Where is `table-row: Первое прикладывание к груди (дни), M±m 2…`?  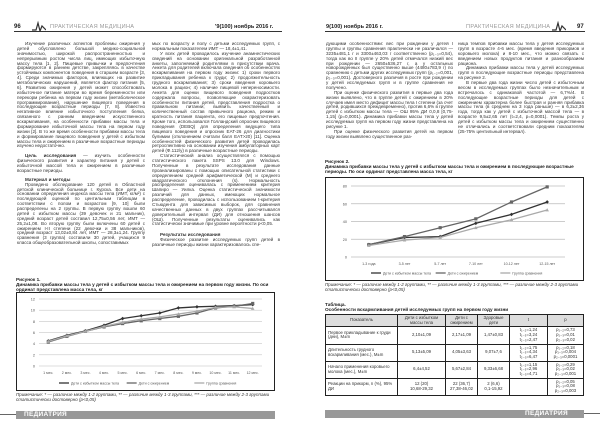 table-row: Первое прикладывание к груди (дни), M±m 2… is located at coordinates (454, 335).